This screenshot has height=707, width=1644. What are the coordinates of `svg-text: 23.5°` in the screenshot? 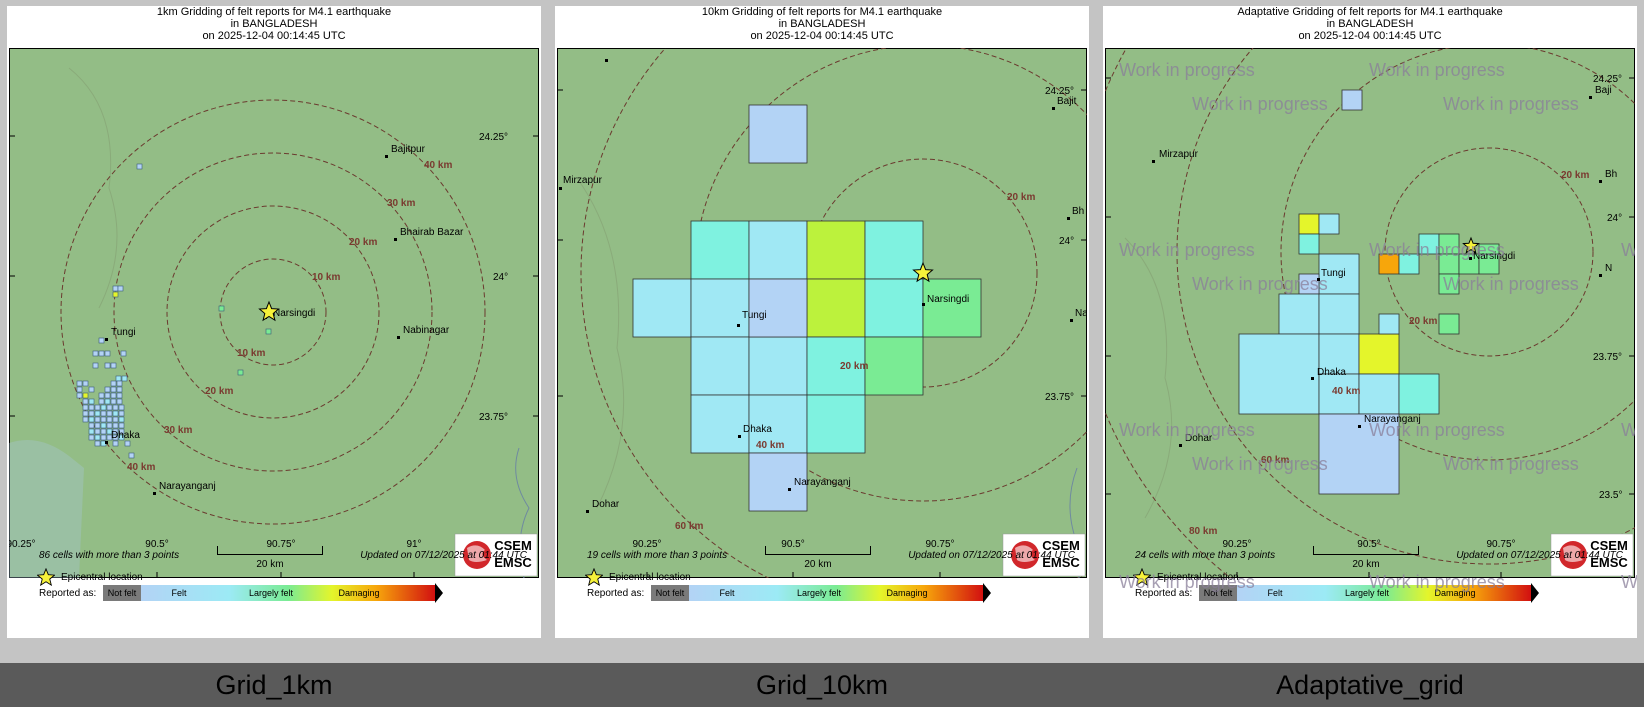 It's located at (1610, 495).